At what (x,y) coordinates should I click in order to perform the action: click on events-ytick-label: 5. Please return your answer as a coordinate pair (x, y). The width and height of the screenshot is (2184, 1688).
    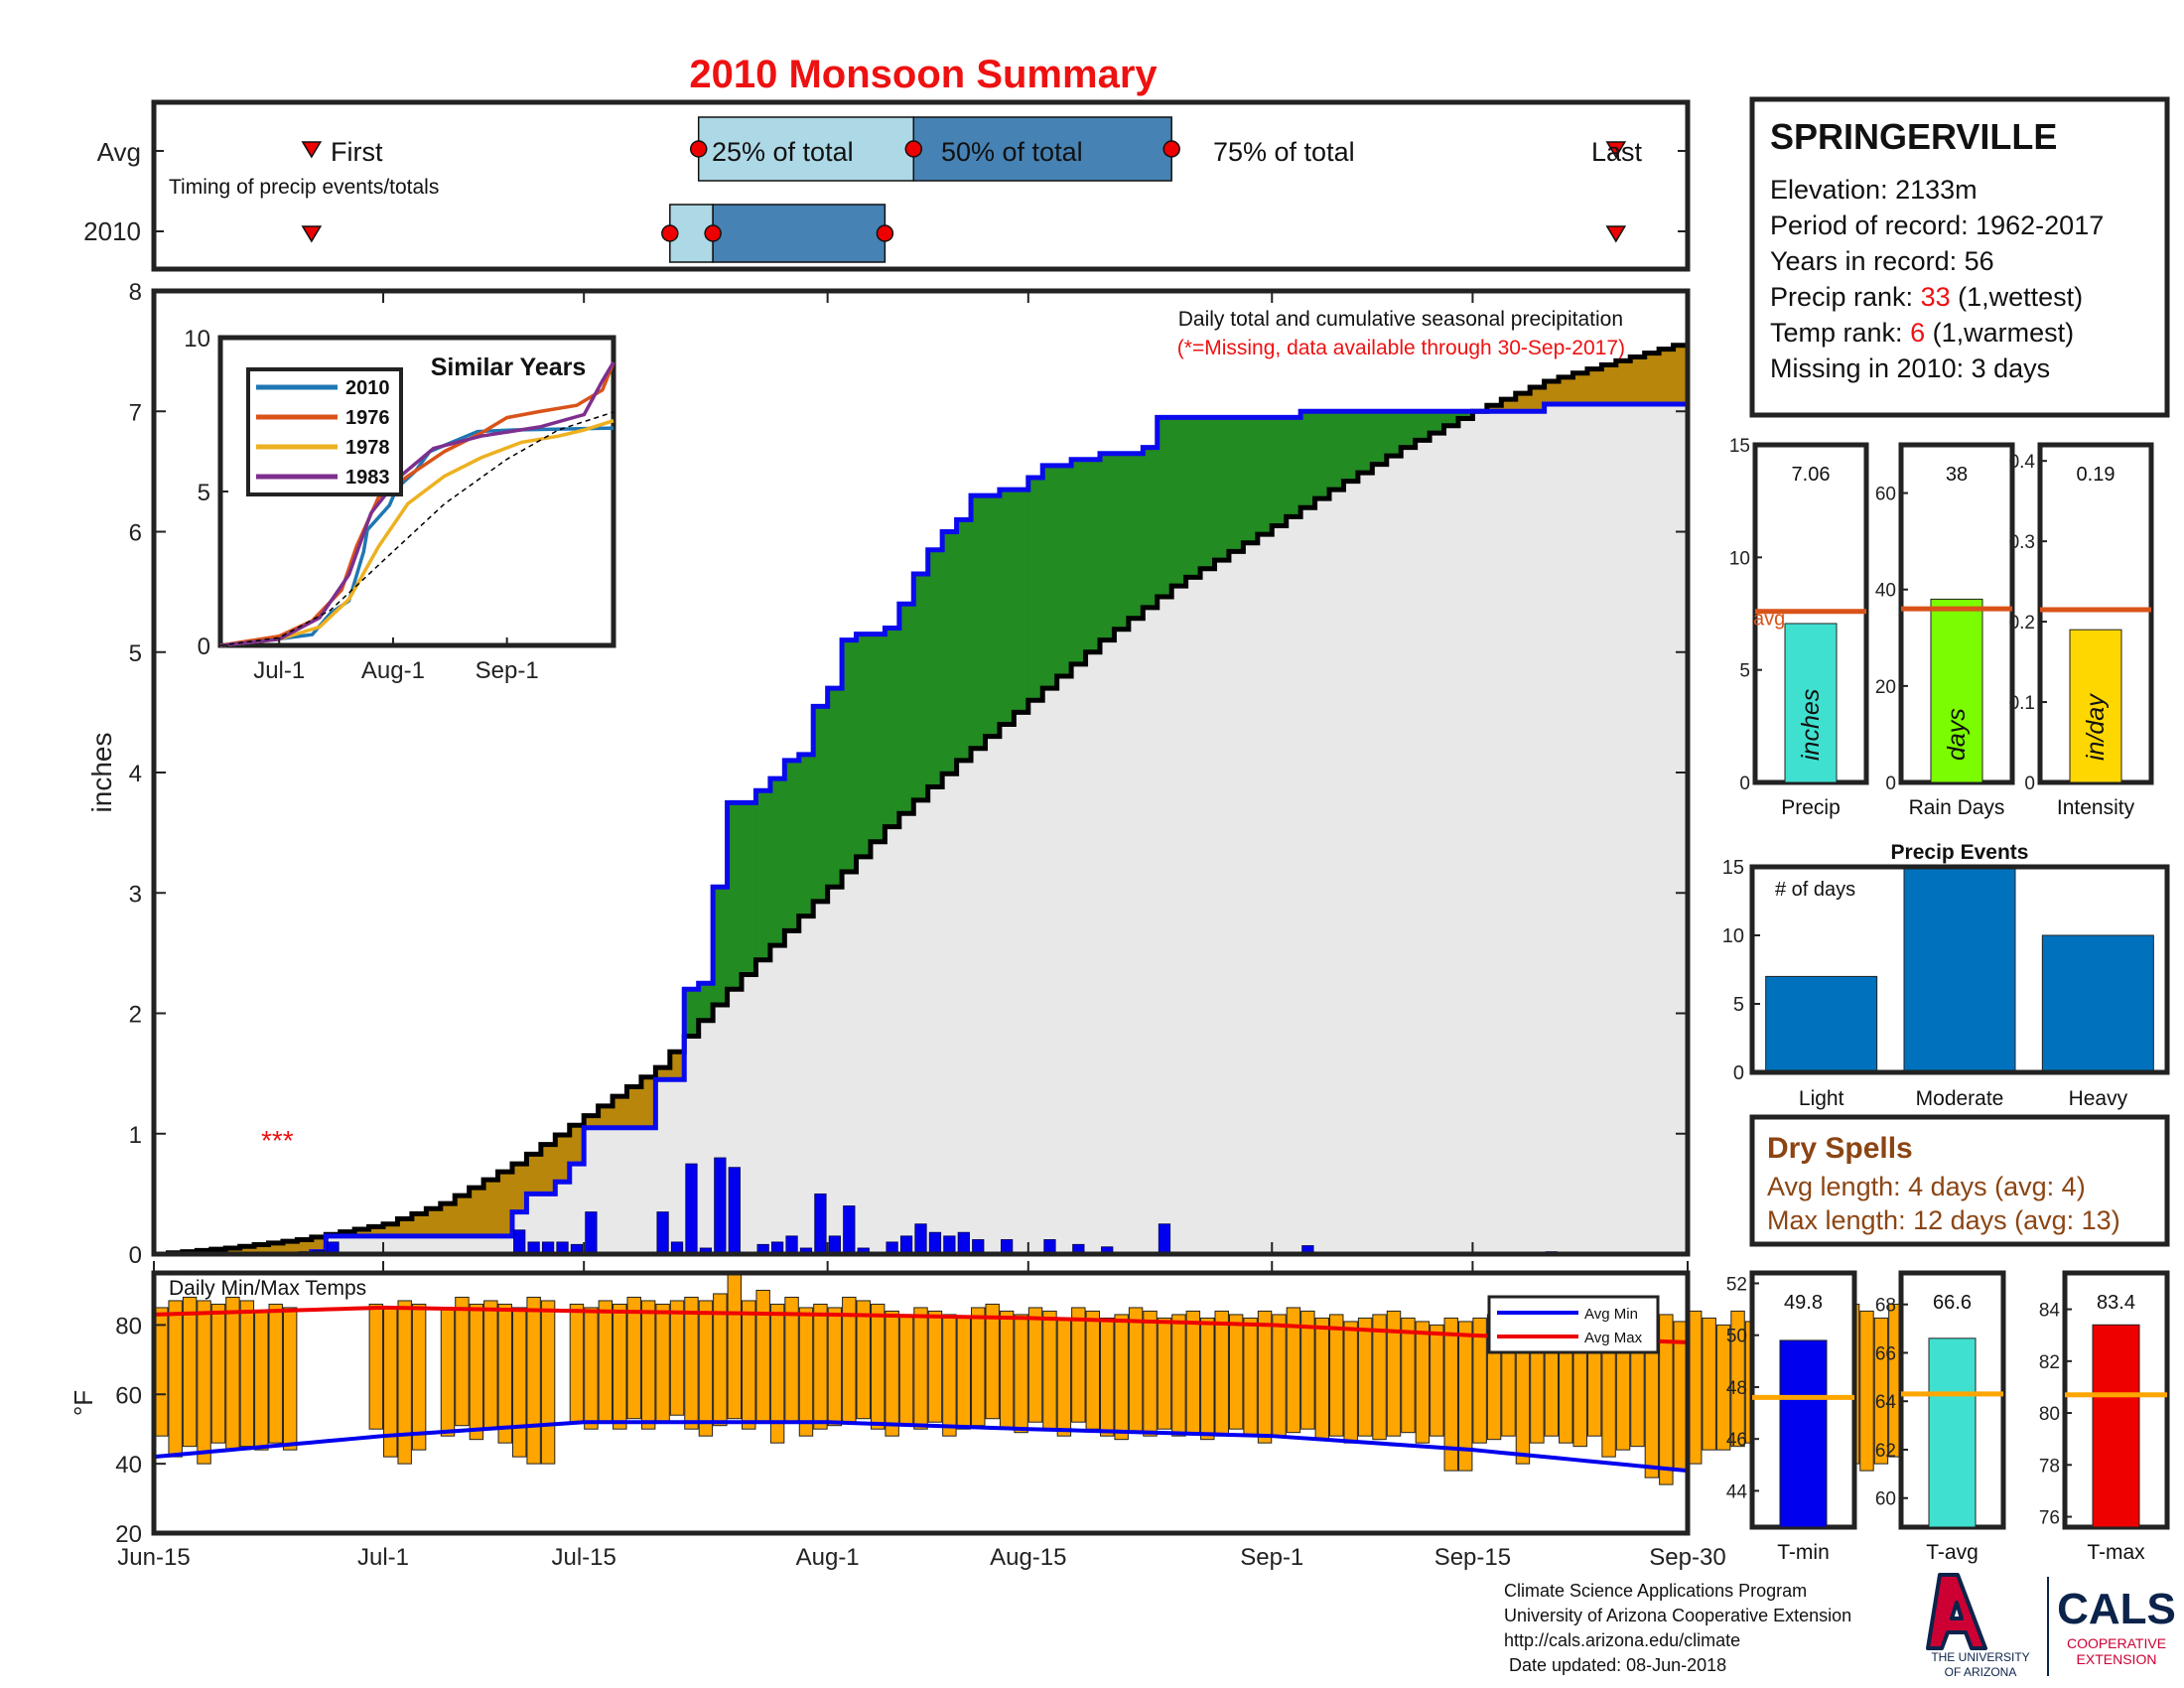
    Looking at the image, I should click on (1738, 1005).